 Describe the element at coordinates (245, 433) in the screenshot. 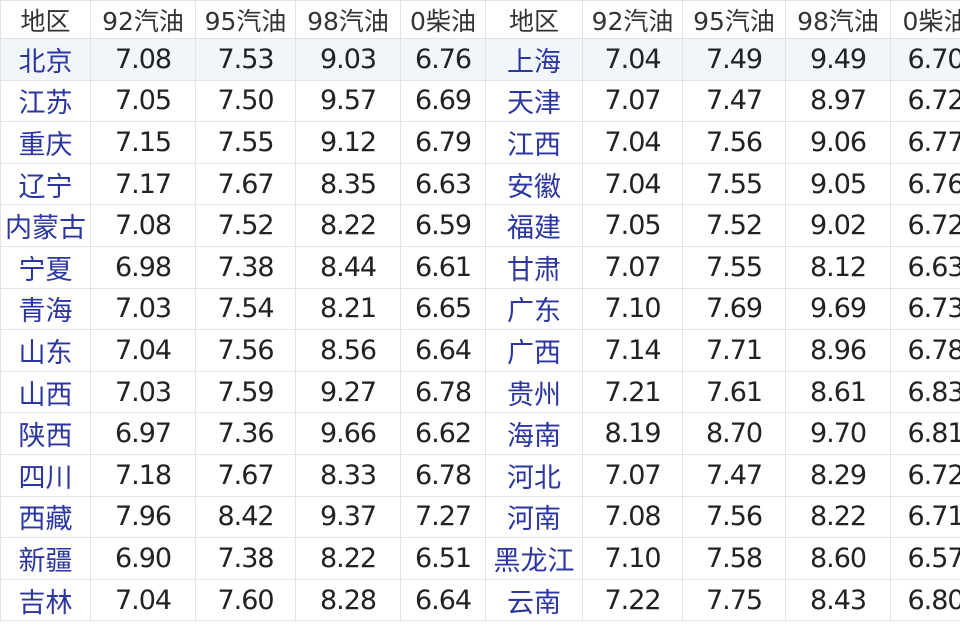

I see `price-cell: 7.36` at that location.